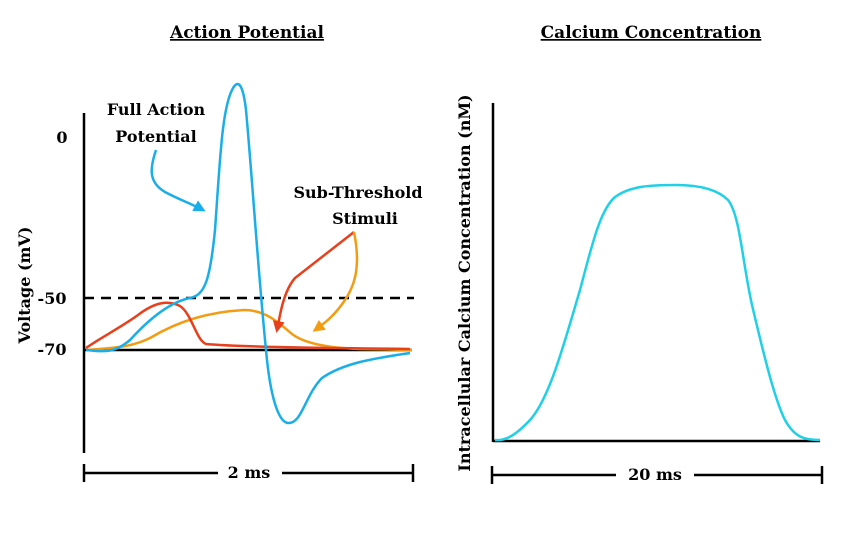 This screenshot has height=534, width=842. I want to click on time-scale-label: 2 ms, so click(249, 472).